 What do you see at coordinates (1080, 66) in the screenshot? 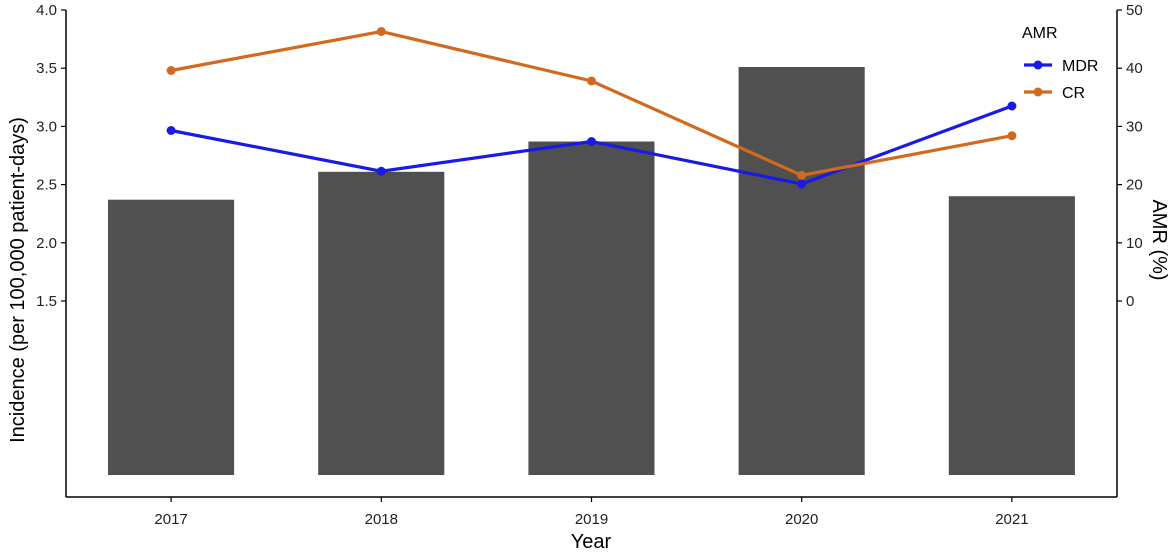
I see `legend-label-mdr: MDR` at bounding box center [1080, 66].